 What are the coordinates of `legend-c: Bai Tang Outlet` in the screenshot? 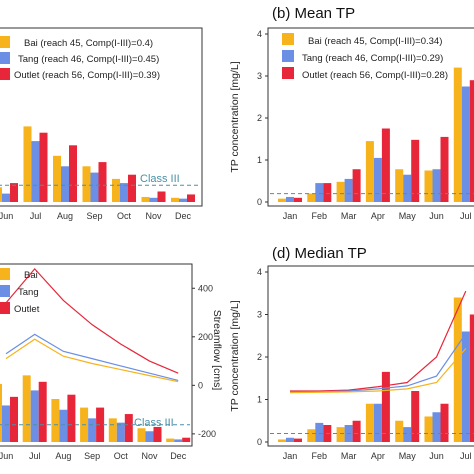 It's located at (20, 291).